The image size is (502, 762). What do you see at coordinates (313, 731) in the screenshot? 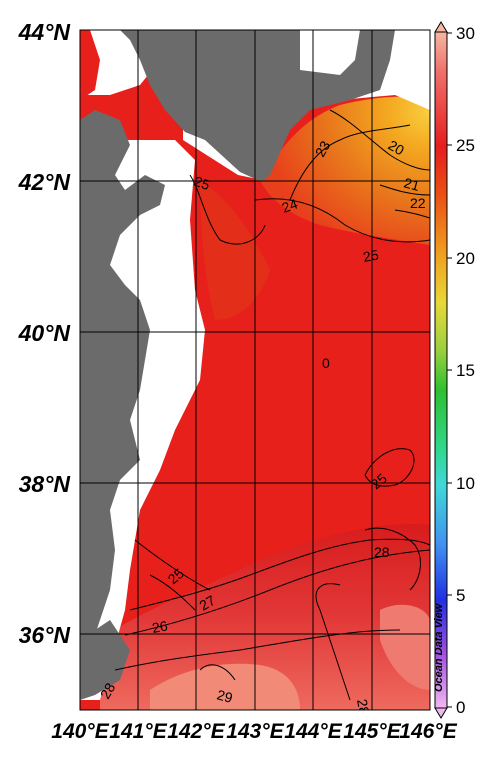
I see `lon-tick-label: 144°E` at bounding box center [313, 731].